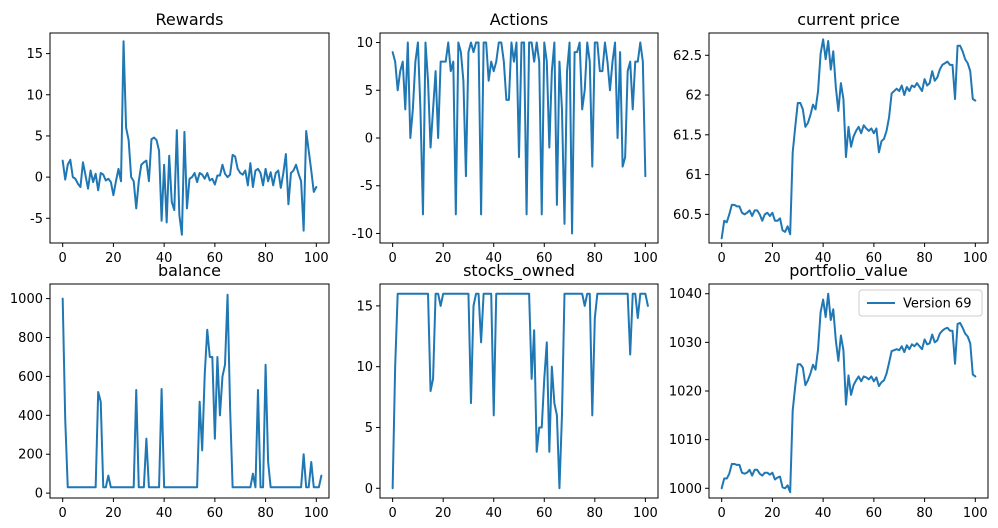  I want to click on subplot-title: portfolio_value, so click(848, 271).